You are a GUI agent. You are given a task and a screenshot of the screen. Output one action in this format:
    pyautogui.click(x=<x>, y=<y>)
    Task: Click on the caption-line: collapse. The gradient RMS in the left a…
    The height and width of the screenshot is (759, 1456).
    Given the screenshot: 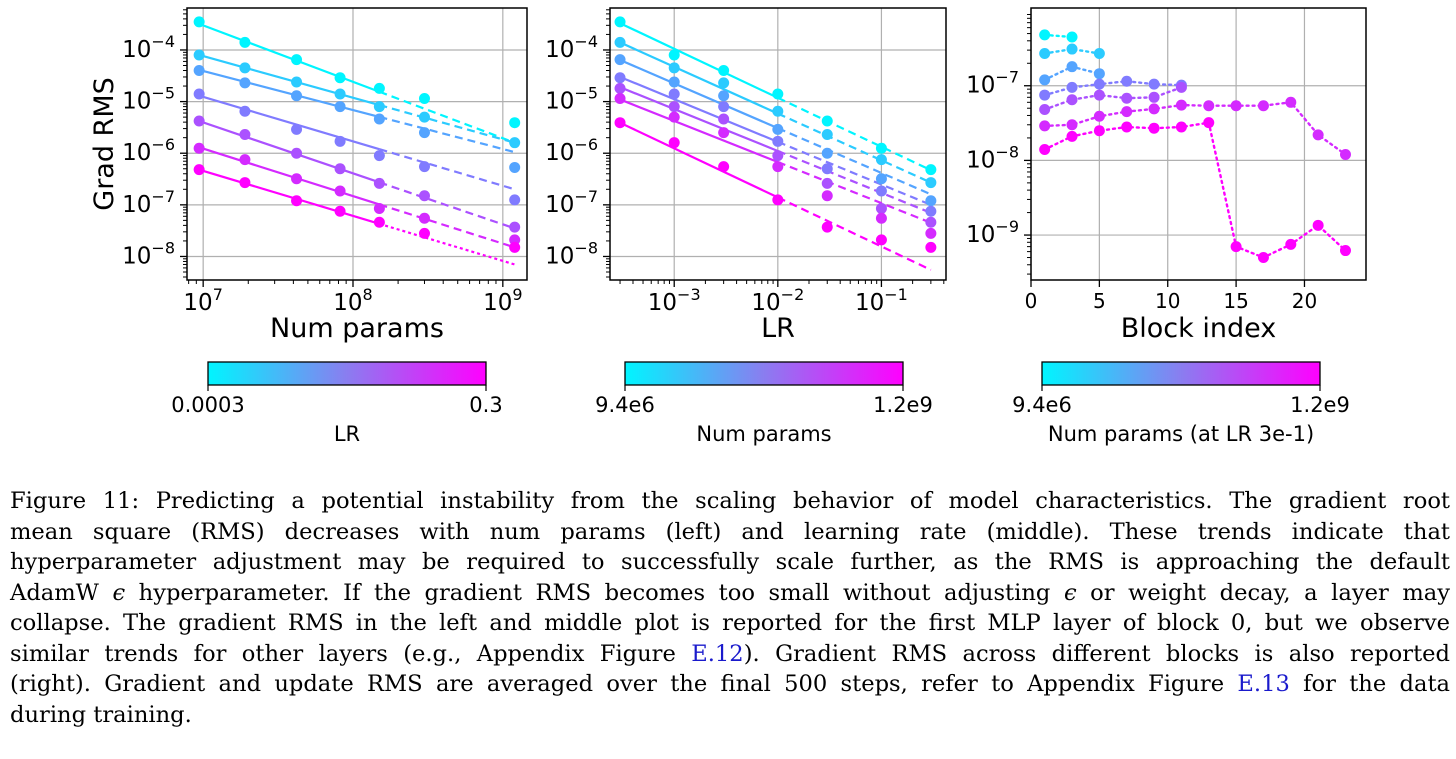 What is the action you would take?
    pyautogui.click(x=730, y=623)
    